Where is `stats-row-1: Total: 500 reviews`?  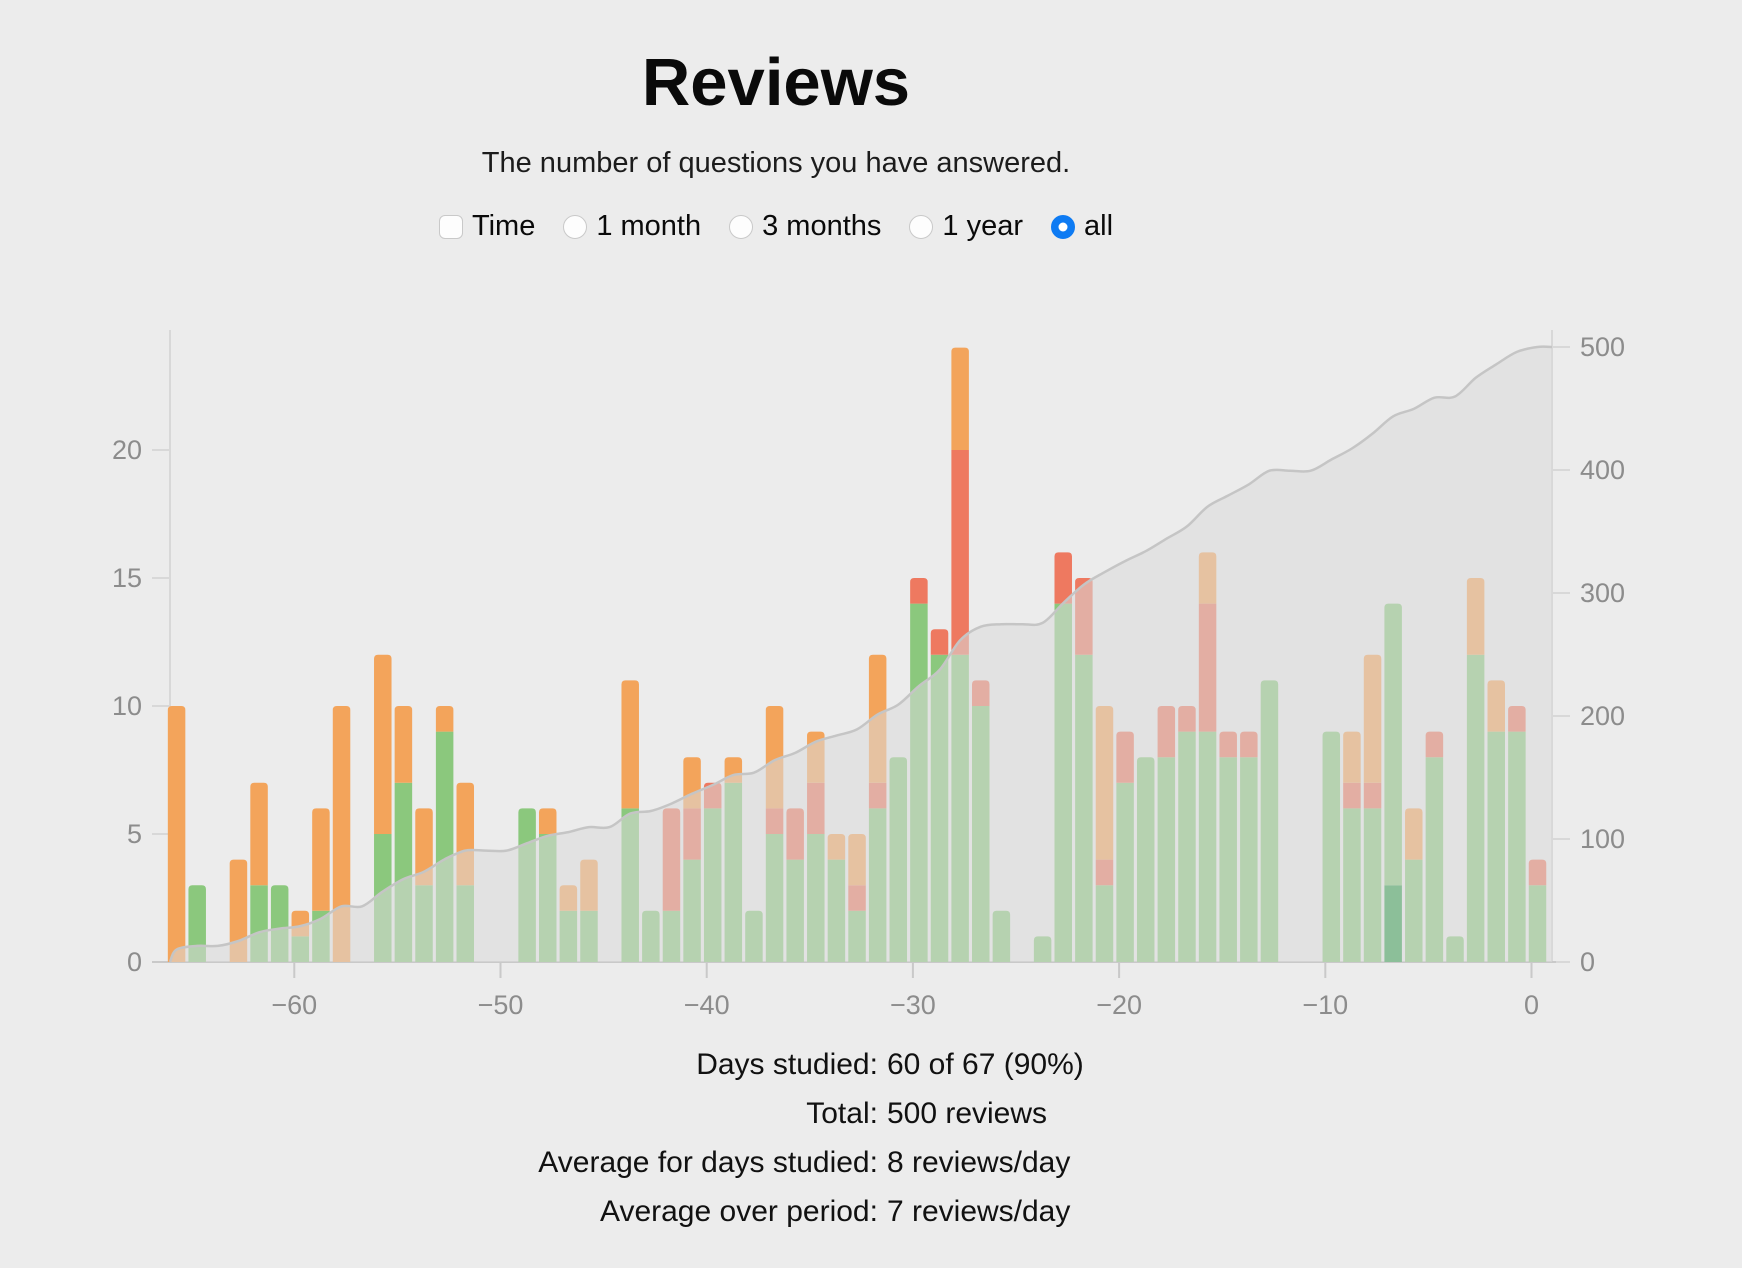
stats-row-1: Total: 500 reviews is located at coordinates (871, 1113).